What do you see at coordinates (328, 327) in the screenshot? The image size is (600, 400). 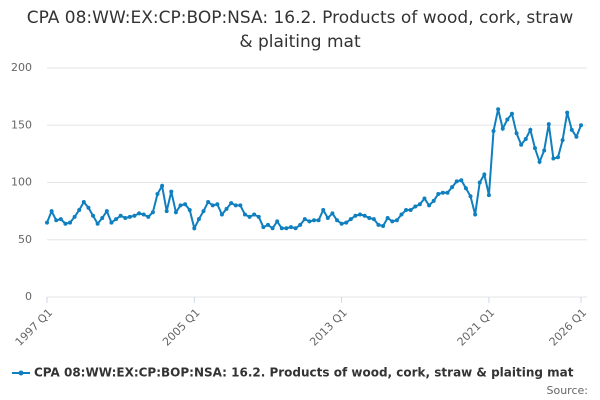 I see `x-tick-label: 2013 Q1` at bounding box center [328, 327].